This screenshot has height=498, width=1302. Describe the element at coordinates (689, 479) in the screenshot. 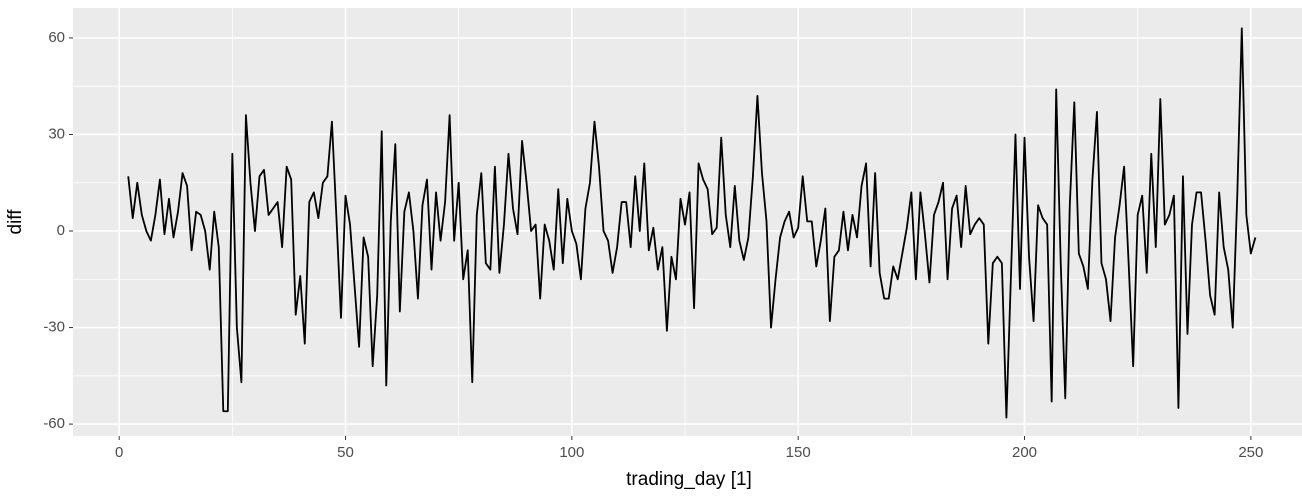

I see `x-axis-title: trading_day [1]` at that location.